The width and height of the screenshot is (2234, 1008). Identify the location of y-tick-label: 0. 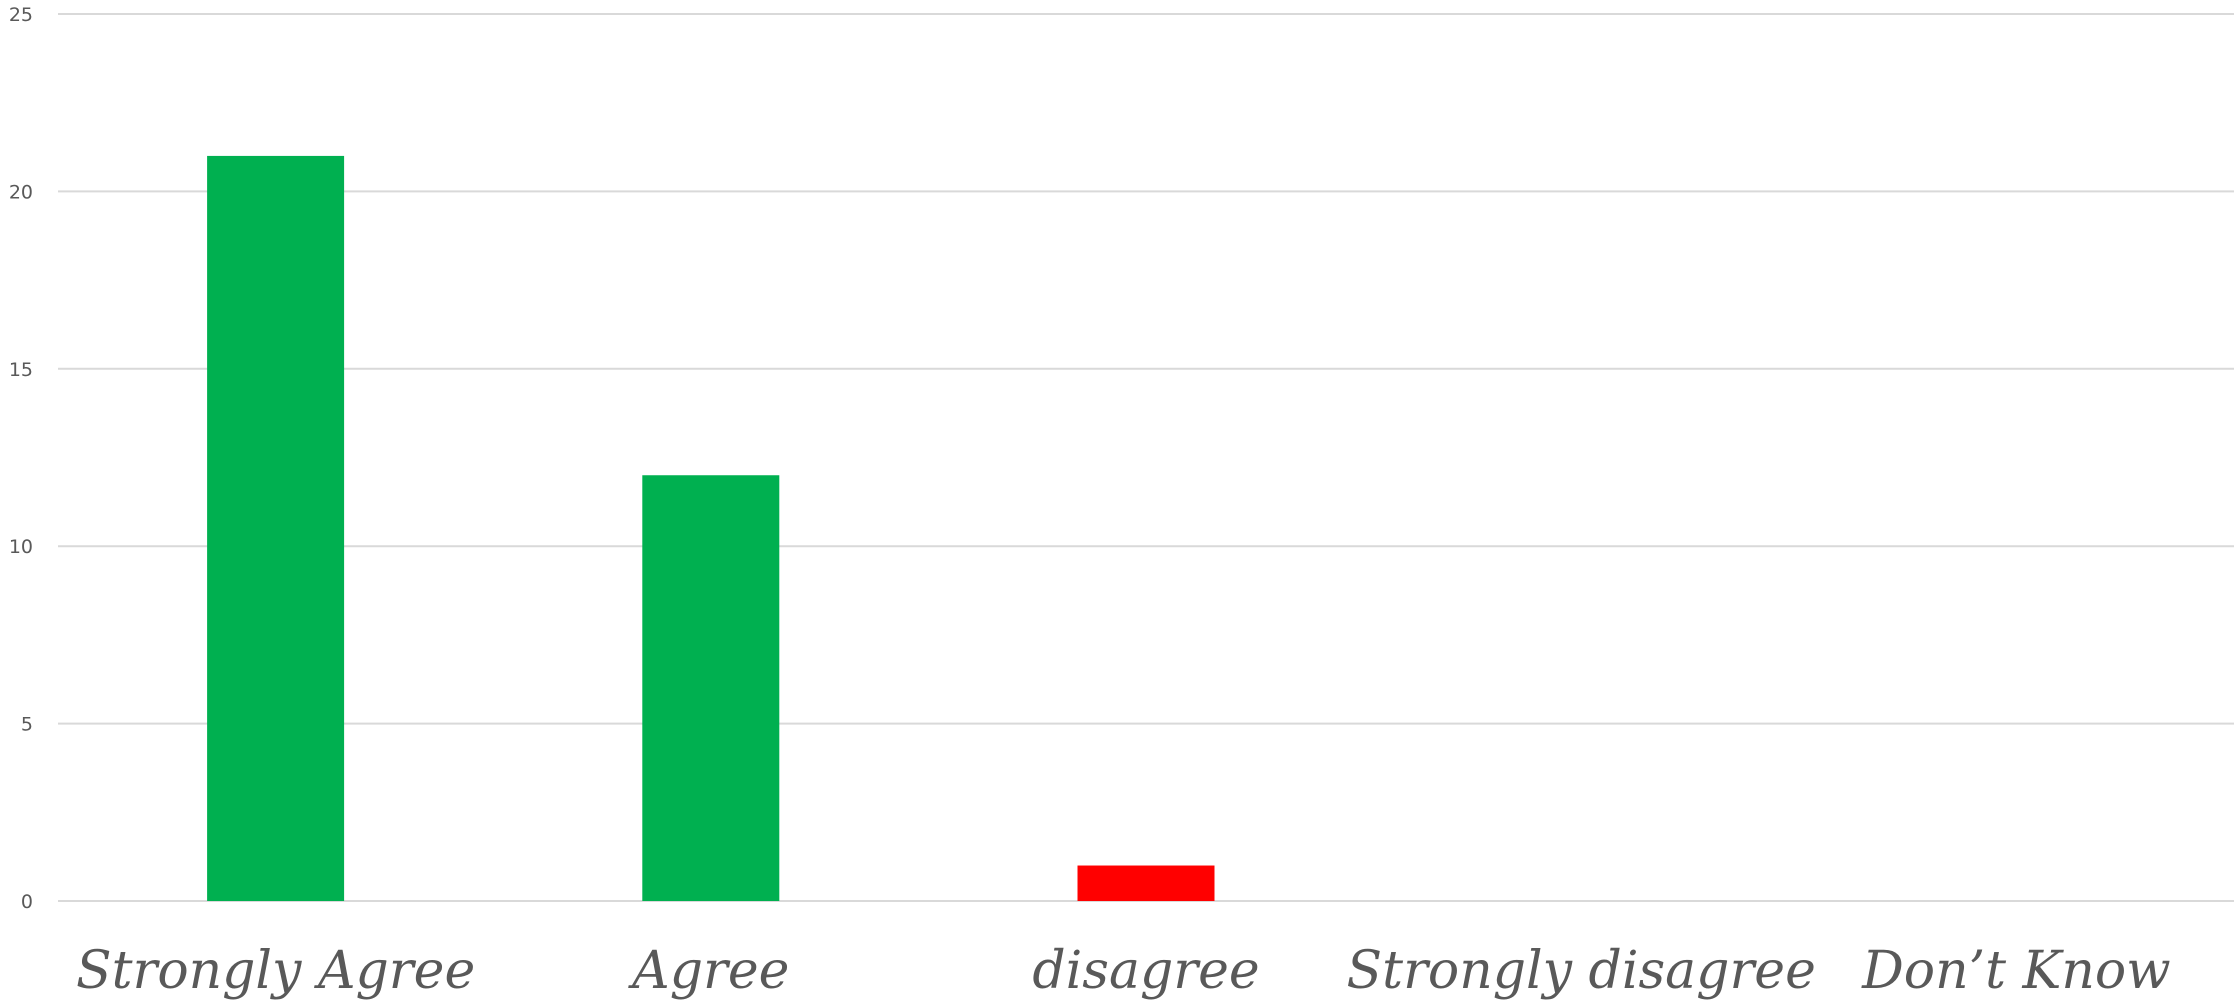
(27, 902).